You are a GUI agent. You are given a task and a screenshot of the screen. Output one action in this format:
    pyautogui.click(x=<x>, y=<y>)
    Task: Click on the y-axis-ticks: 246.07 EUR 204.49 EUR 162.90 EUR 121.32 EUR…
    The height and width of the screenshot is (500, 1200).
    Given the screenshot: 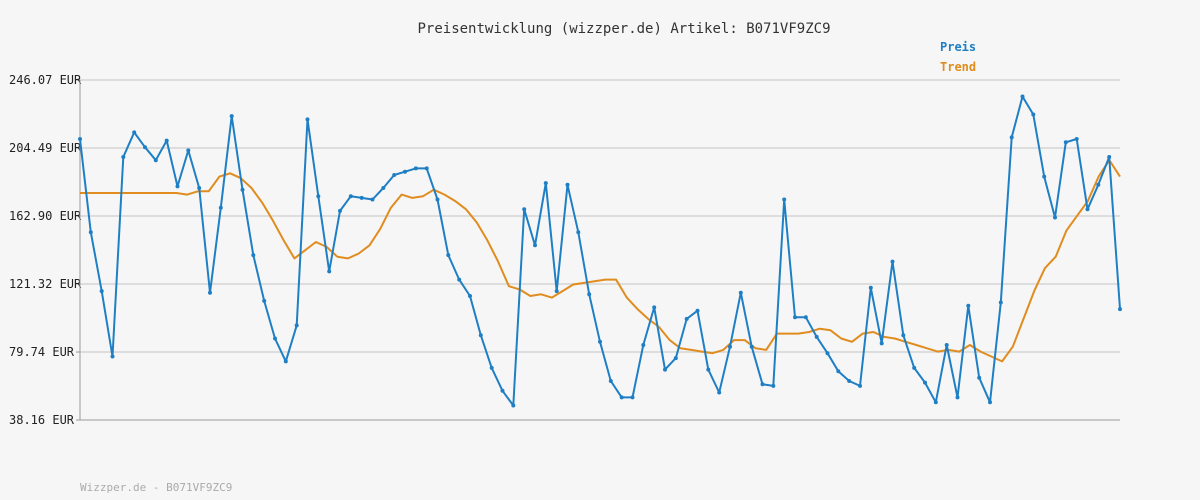 What is the action you would take?
    pyautogui.click(x=45, y=250)
    